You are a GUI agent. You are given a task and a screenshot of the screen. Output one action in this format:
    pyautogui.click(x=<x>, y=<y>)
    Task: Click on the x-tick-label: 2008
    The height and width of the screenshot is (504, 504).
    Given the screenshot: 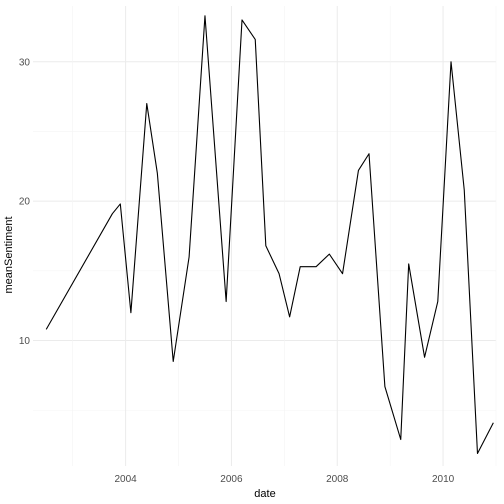 What is the action you would take?
    pyautogui.click(x=337, y=479)
    